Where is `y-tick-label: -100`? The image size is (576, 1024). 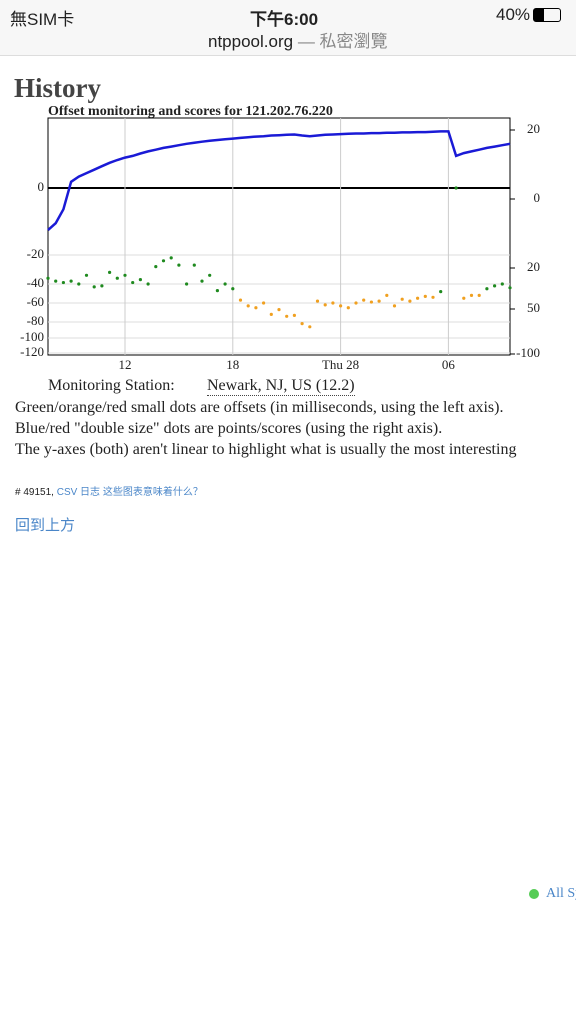 y-tick-label: -100 is located at coordinates (32, 336).